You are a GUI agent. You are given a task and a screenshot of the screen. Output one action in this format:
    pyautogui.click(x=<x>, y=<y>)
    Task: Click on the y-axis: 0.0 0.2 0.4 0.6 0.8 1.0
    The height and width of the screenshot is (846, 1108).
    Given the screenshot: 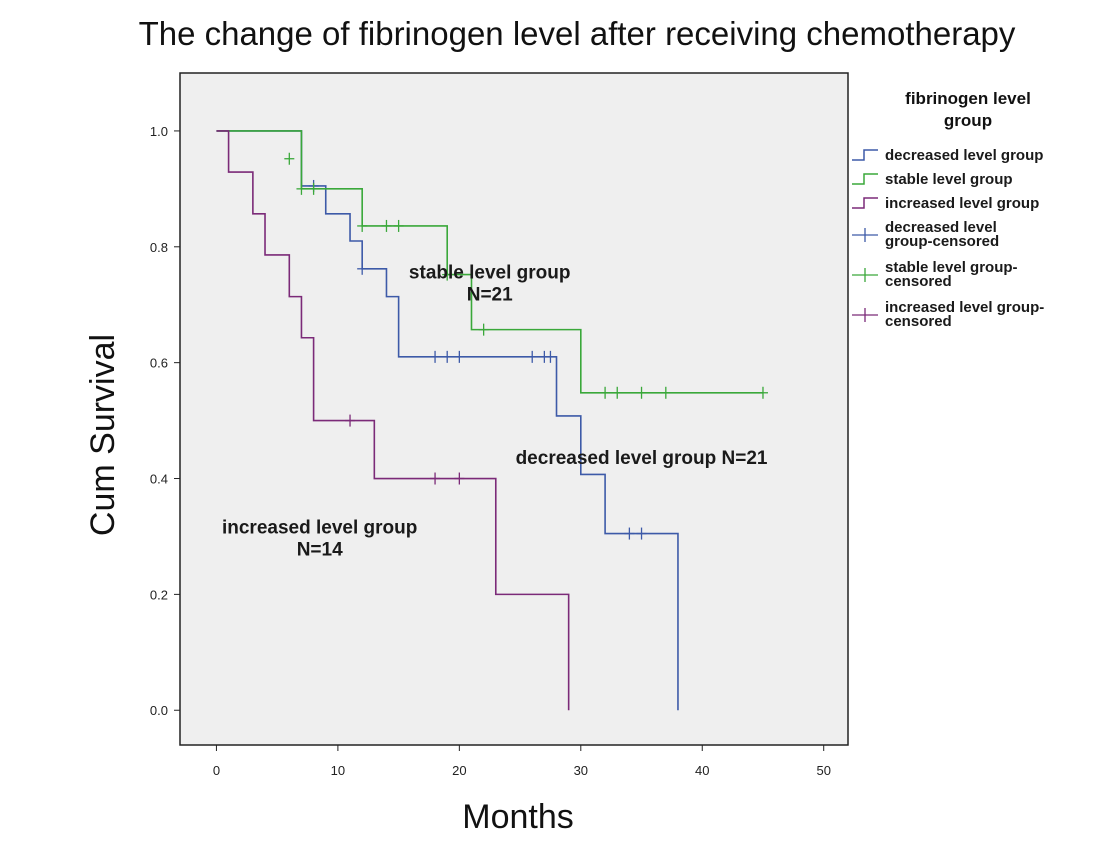 What is the action you would take?
    pyautogui.click(x=165, y=421)
    